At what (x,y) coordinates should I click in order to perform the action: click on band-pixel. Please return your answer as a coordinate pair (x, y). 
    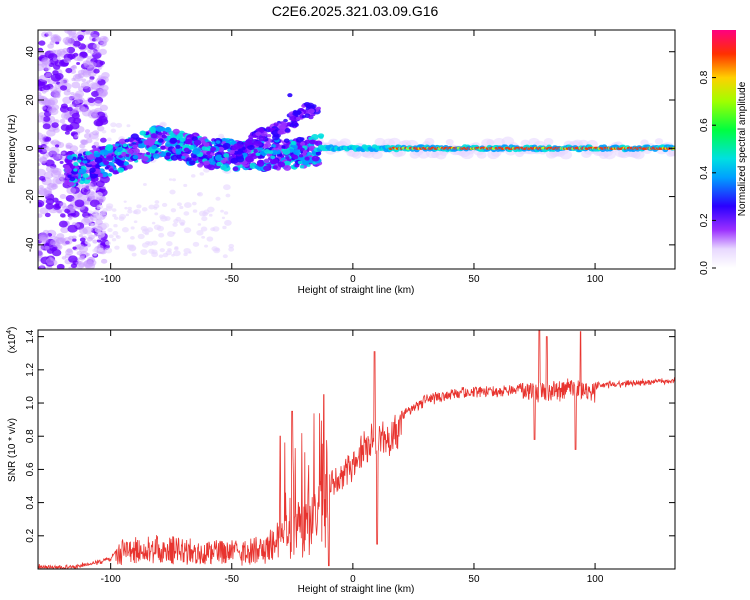
    Looking at the image, I should click on (429, 141).